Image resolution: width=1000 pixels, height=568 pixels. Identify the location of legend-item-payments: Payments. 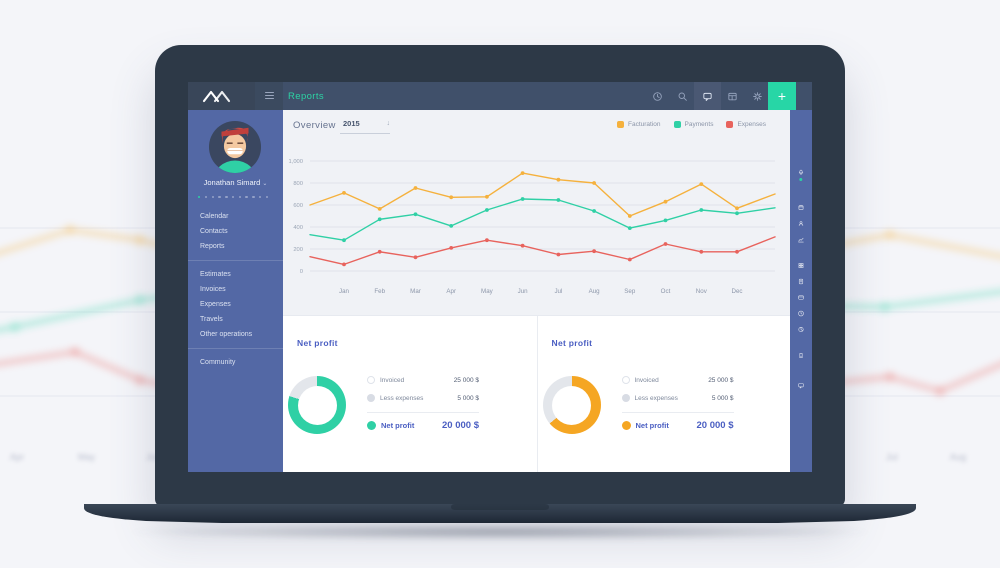
(693, 124).